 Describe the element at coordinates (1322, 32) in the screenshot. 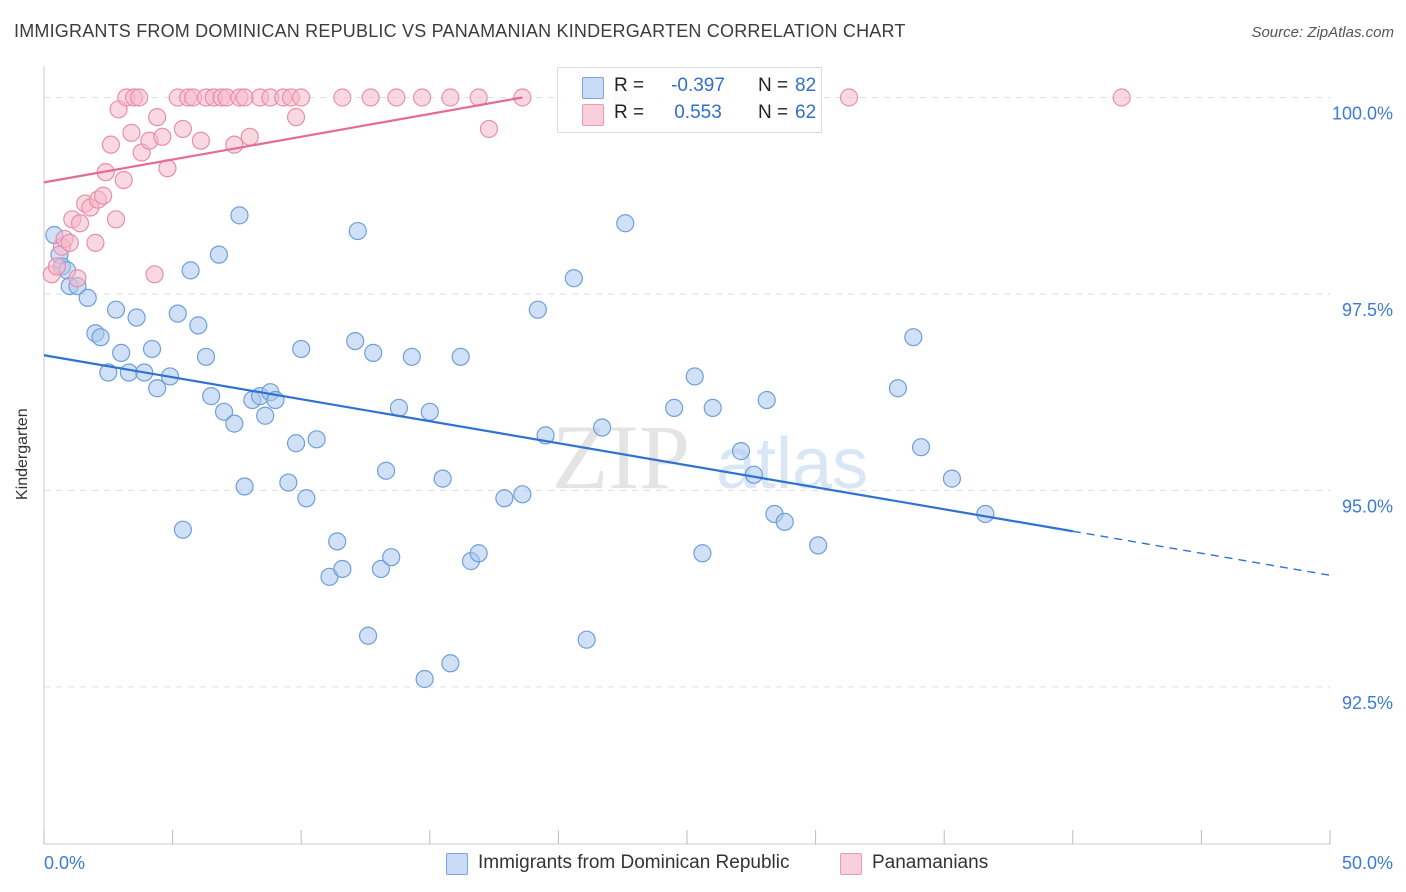

I see `source-label: Source: ZipAtlas.com` at that location.